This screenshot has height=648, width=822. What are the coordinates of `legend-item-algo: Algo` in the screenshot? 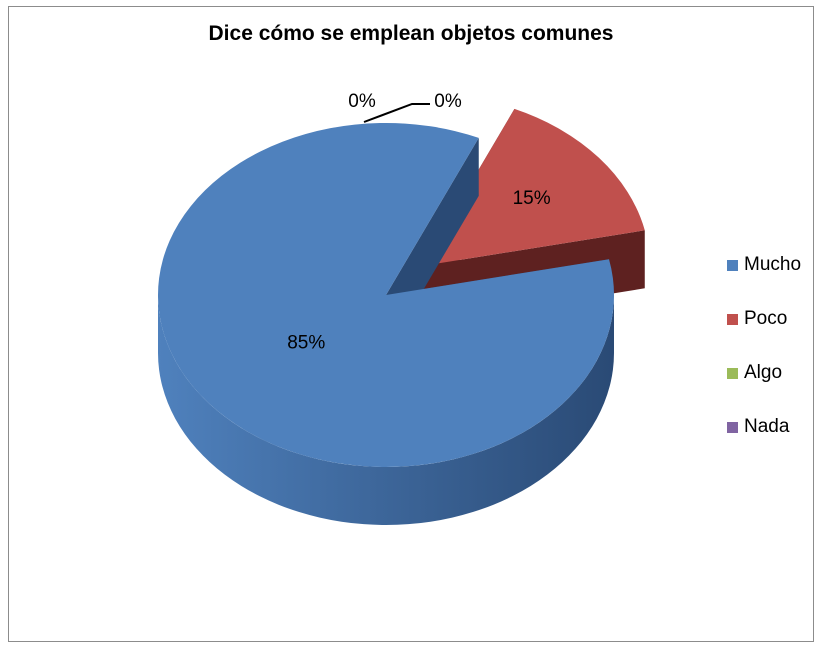 It's located at (764, 373).